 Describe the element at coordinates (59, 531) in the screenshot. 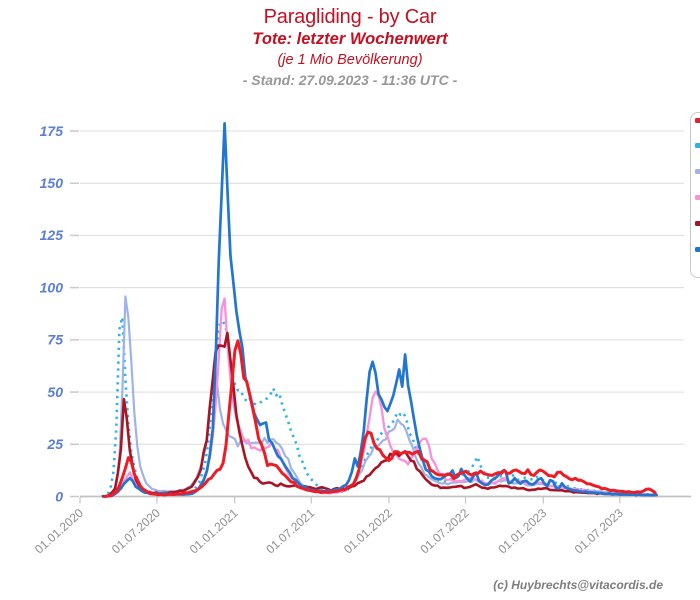

I see `x-tick-label: 01.01.2020` at that location.